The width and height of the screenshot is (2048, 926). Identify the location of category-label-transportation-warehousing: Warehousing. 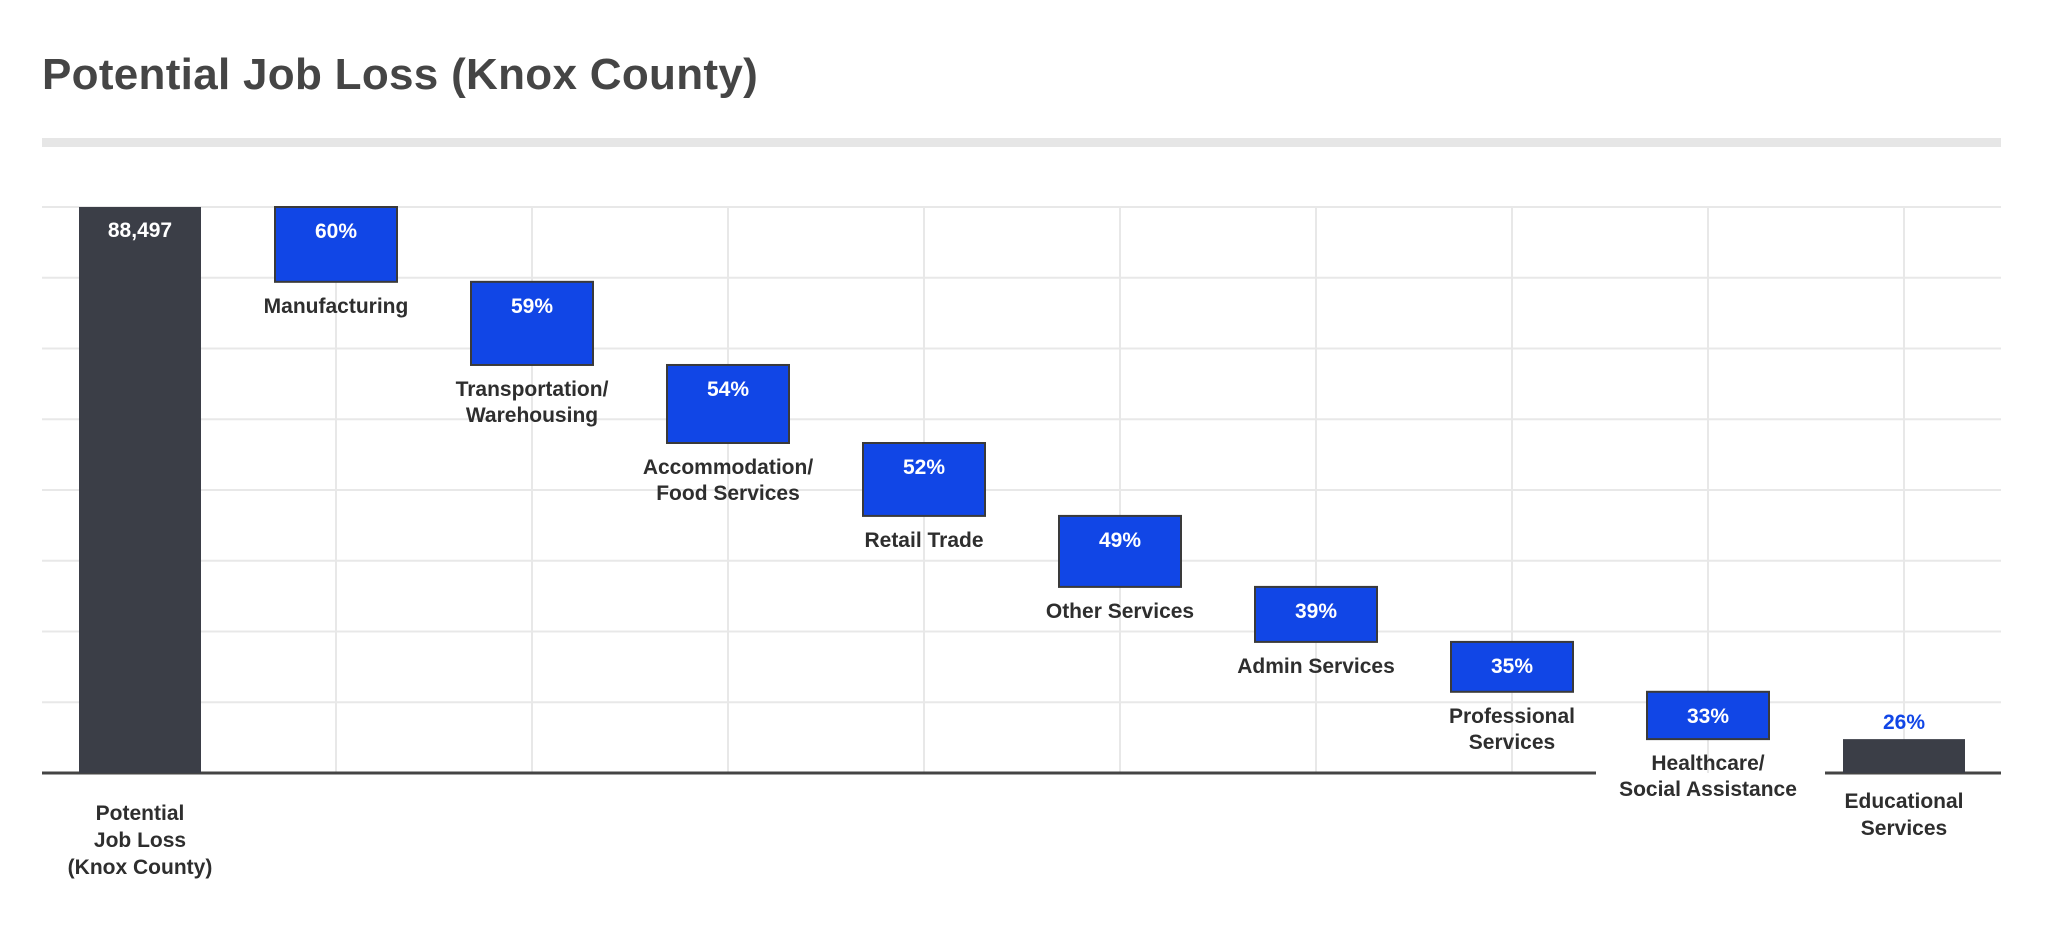
(532, 415).